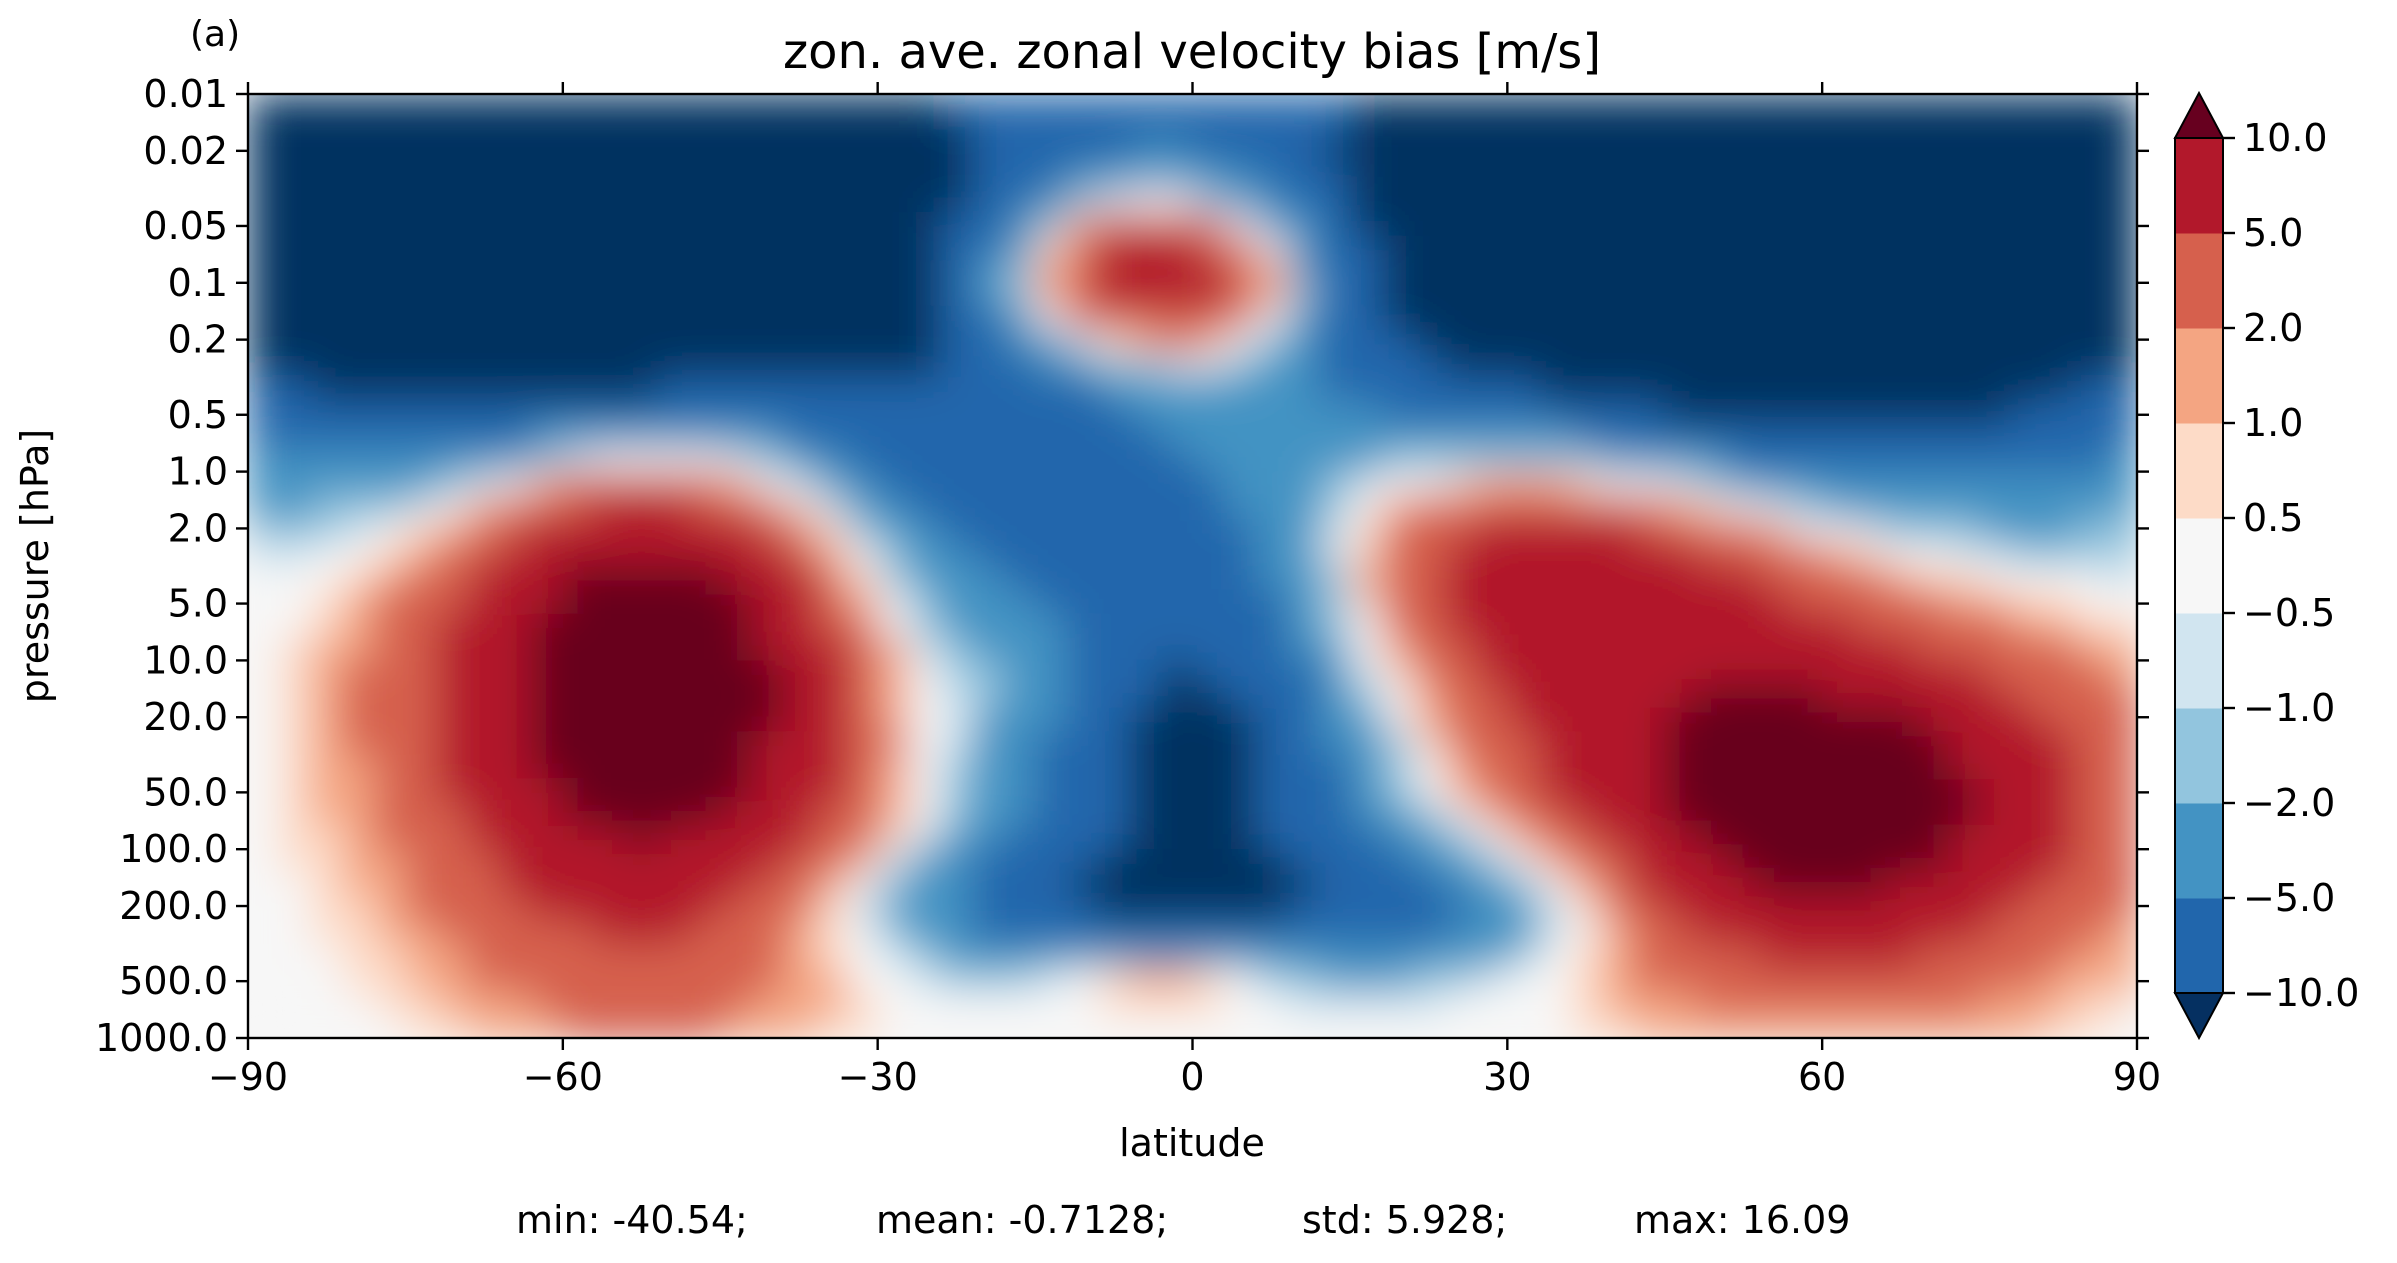 This screenshot has height=1263, width=2397. Describe the element at coordinates (2199, 756) in the screenshot. I see `colorbar-segment` at that location.